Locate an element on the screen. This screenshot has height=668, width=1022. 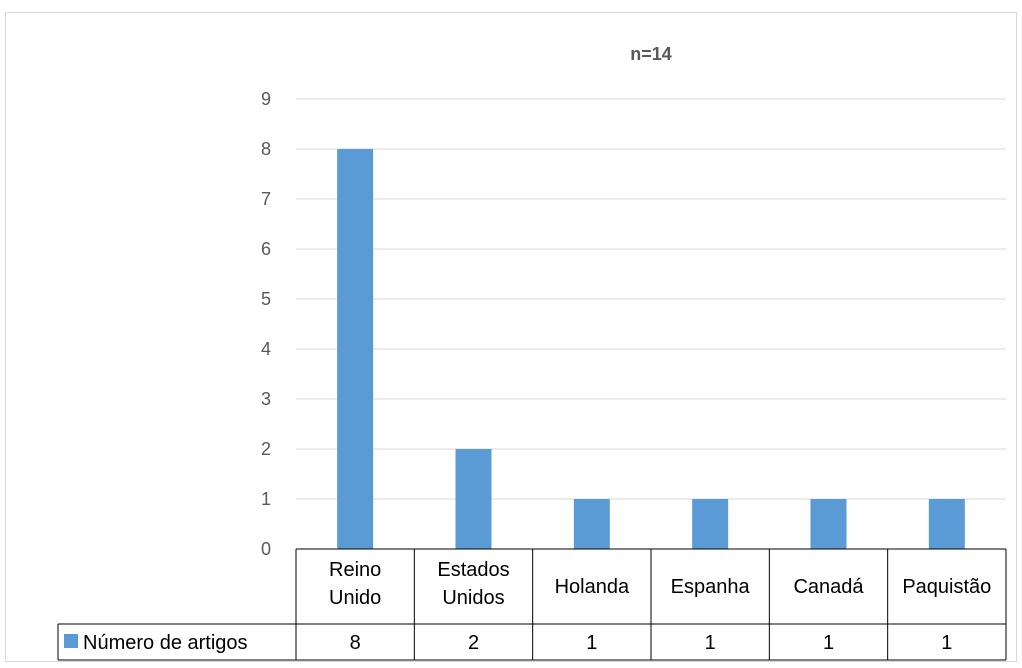
y-tick-label: 7 is located at coordinates (266, 199).